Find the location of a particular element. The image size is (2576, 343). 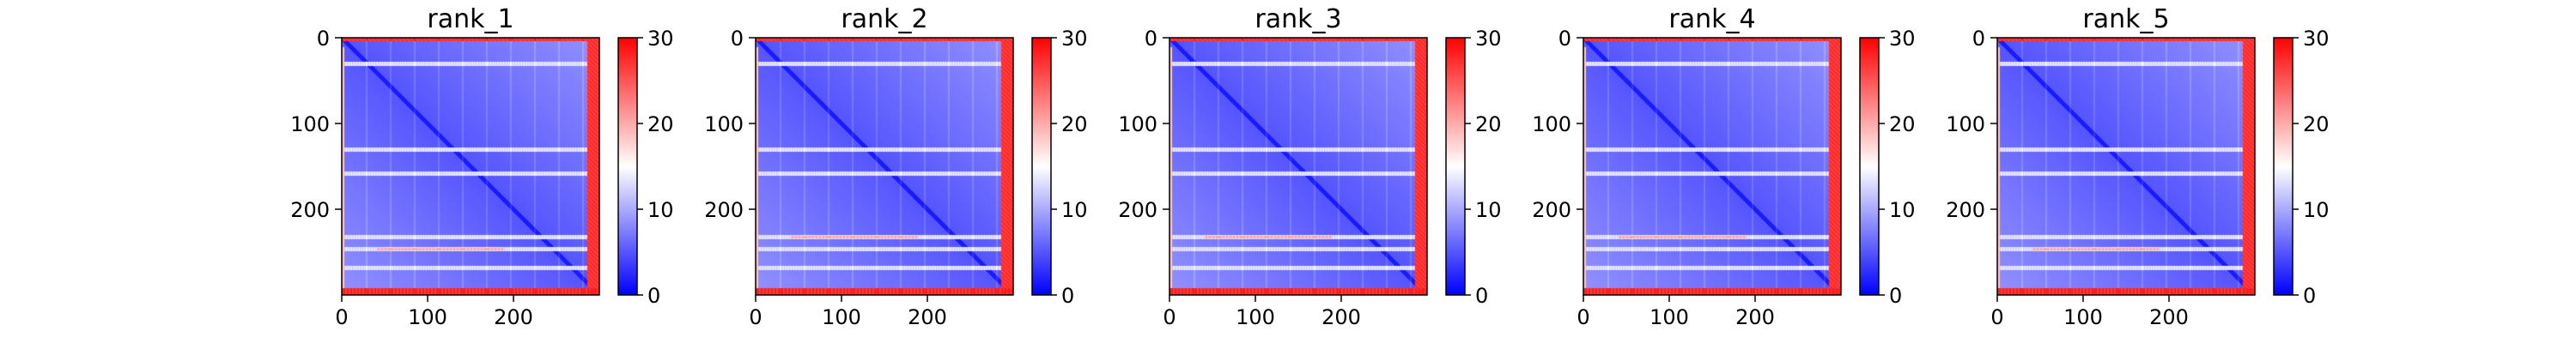

panel-title: rank_4 is located at coordinates (1711, 19).